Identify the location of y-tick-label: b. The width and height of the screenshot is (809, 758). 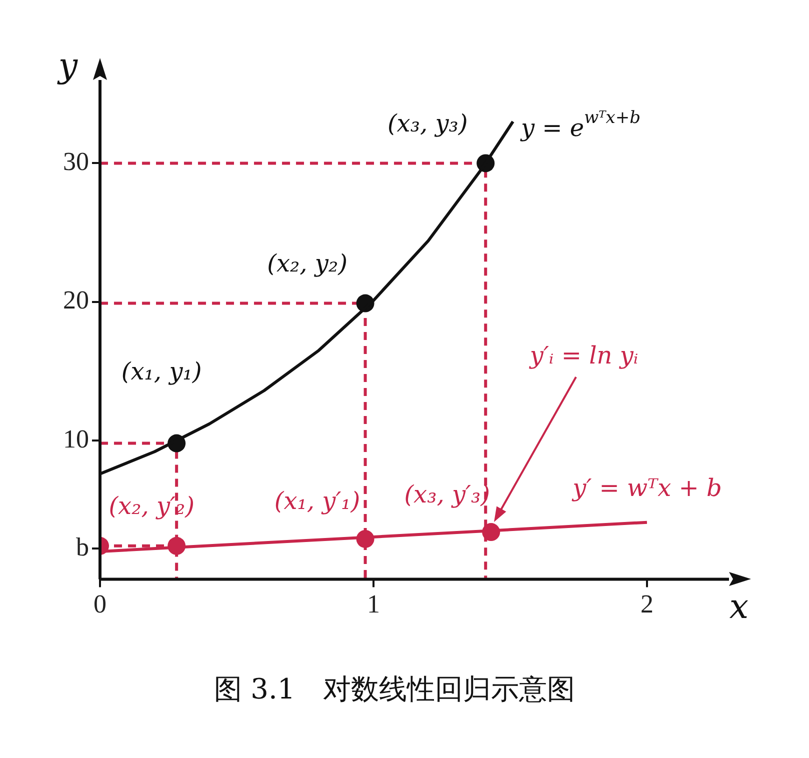
(82, 547).